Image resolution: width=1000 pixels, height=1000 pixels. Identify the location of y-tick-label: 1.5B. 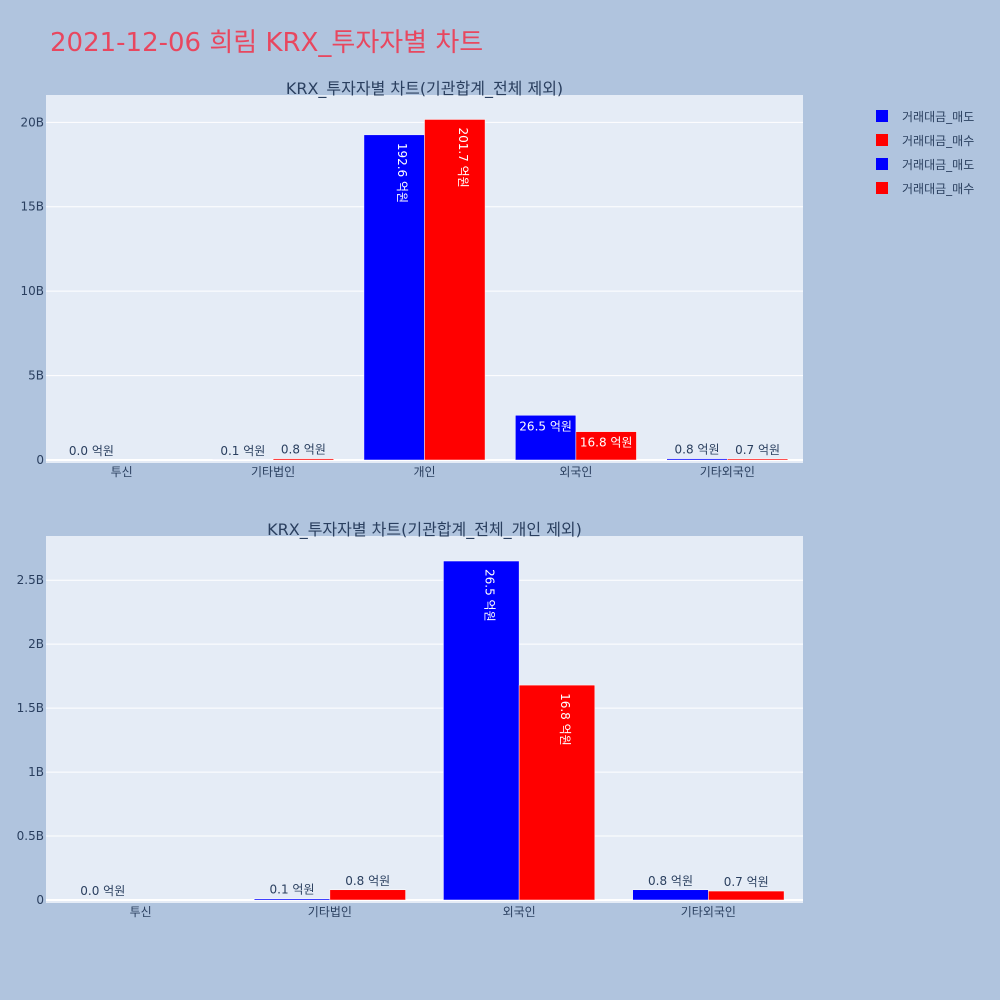
(30, 708).